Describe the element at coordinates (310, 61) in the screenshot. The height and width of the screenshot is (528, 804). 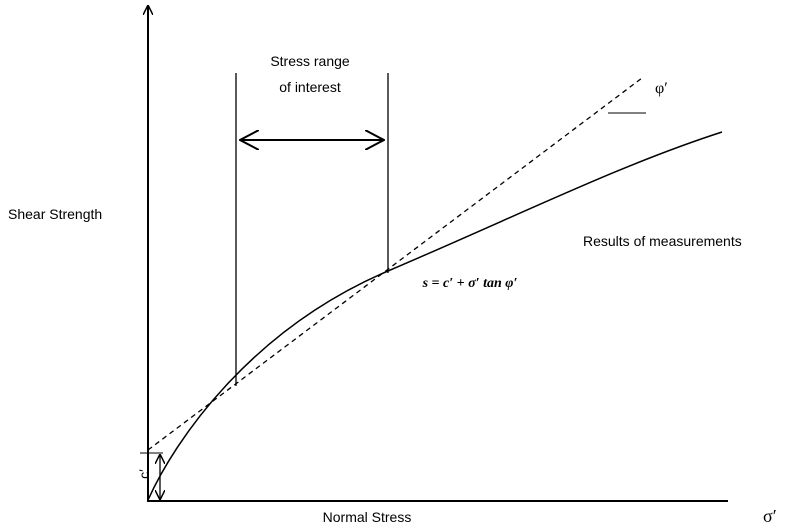
I see `stress-range-label: Stress range` at that location.